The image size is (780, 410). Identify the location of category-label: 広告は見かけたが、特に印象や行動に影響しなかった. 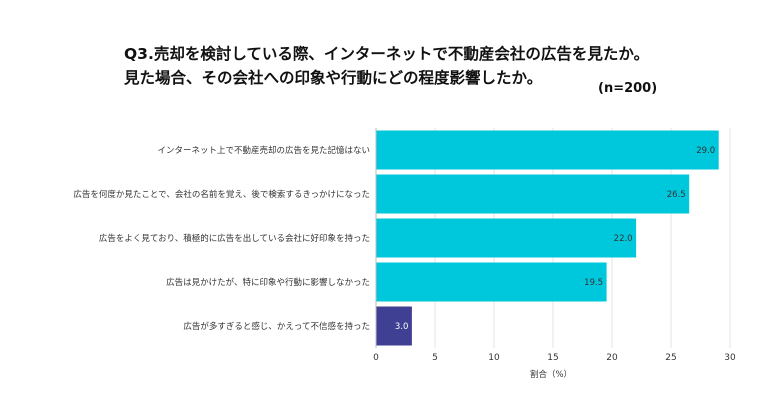
(268, 282).